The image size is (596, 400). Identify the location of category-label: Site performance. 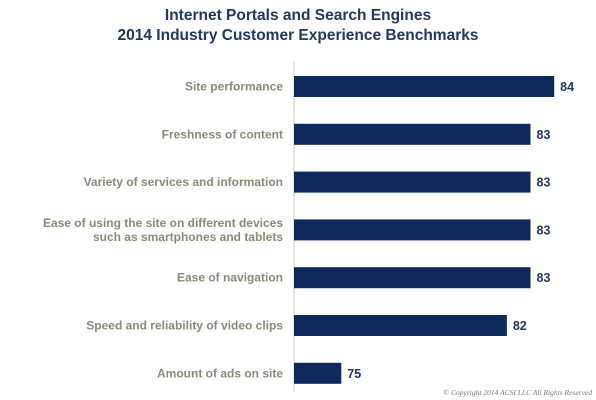
(234, 87).